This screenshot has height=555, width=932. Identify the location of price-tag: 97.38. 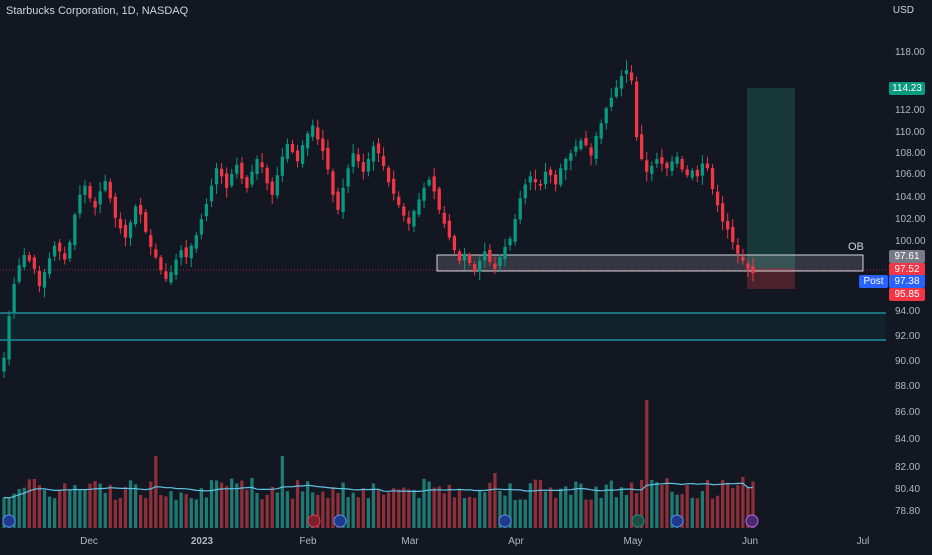
(907, 281).